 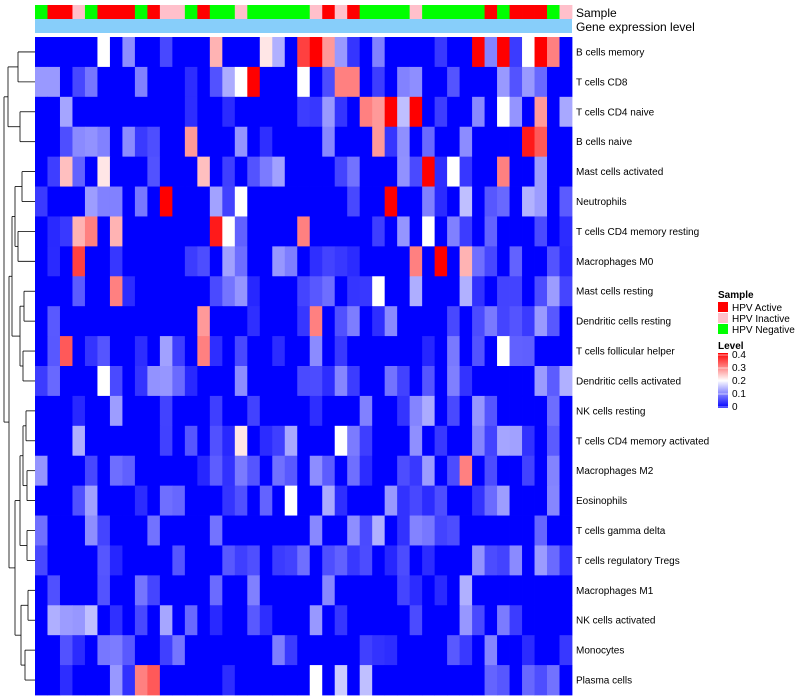 I want to click on legend-label-hpv-inactive: HPV Inactive, so click(x=761, y=319).